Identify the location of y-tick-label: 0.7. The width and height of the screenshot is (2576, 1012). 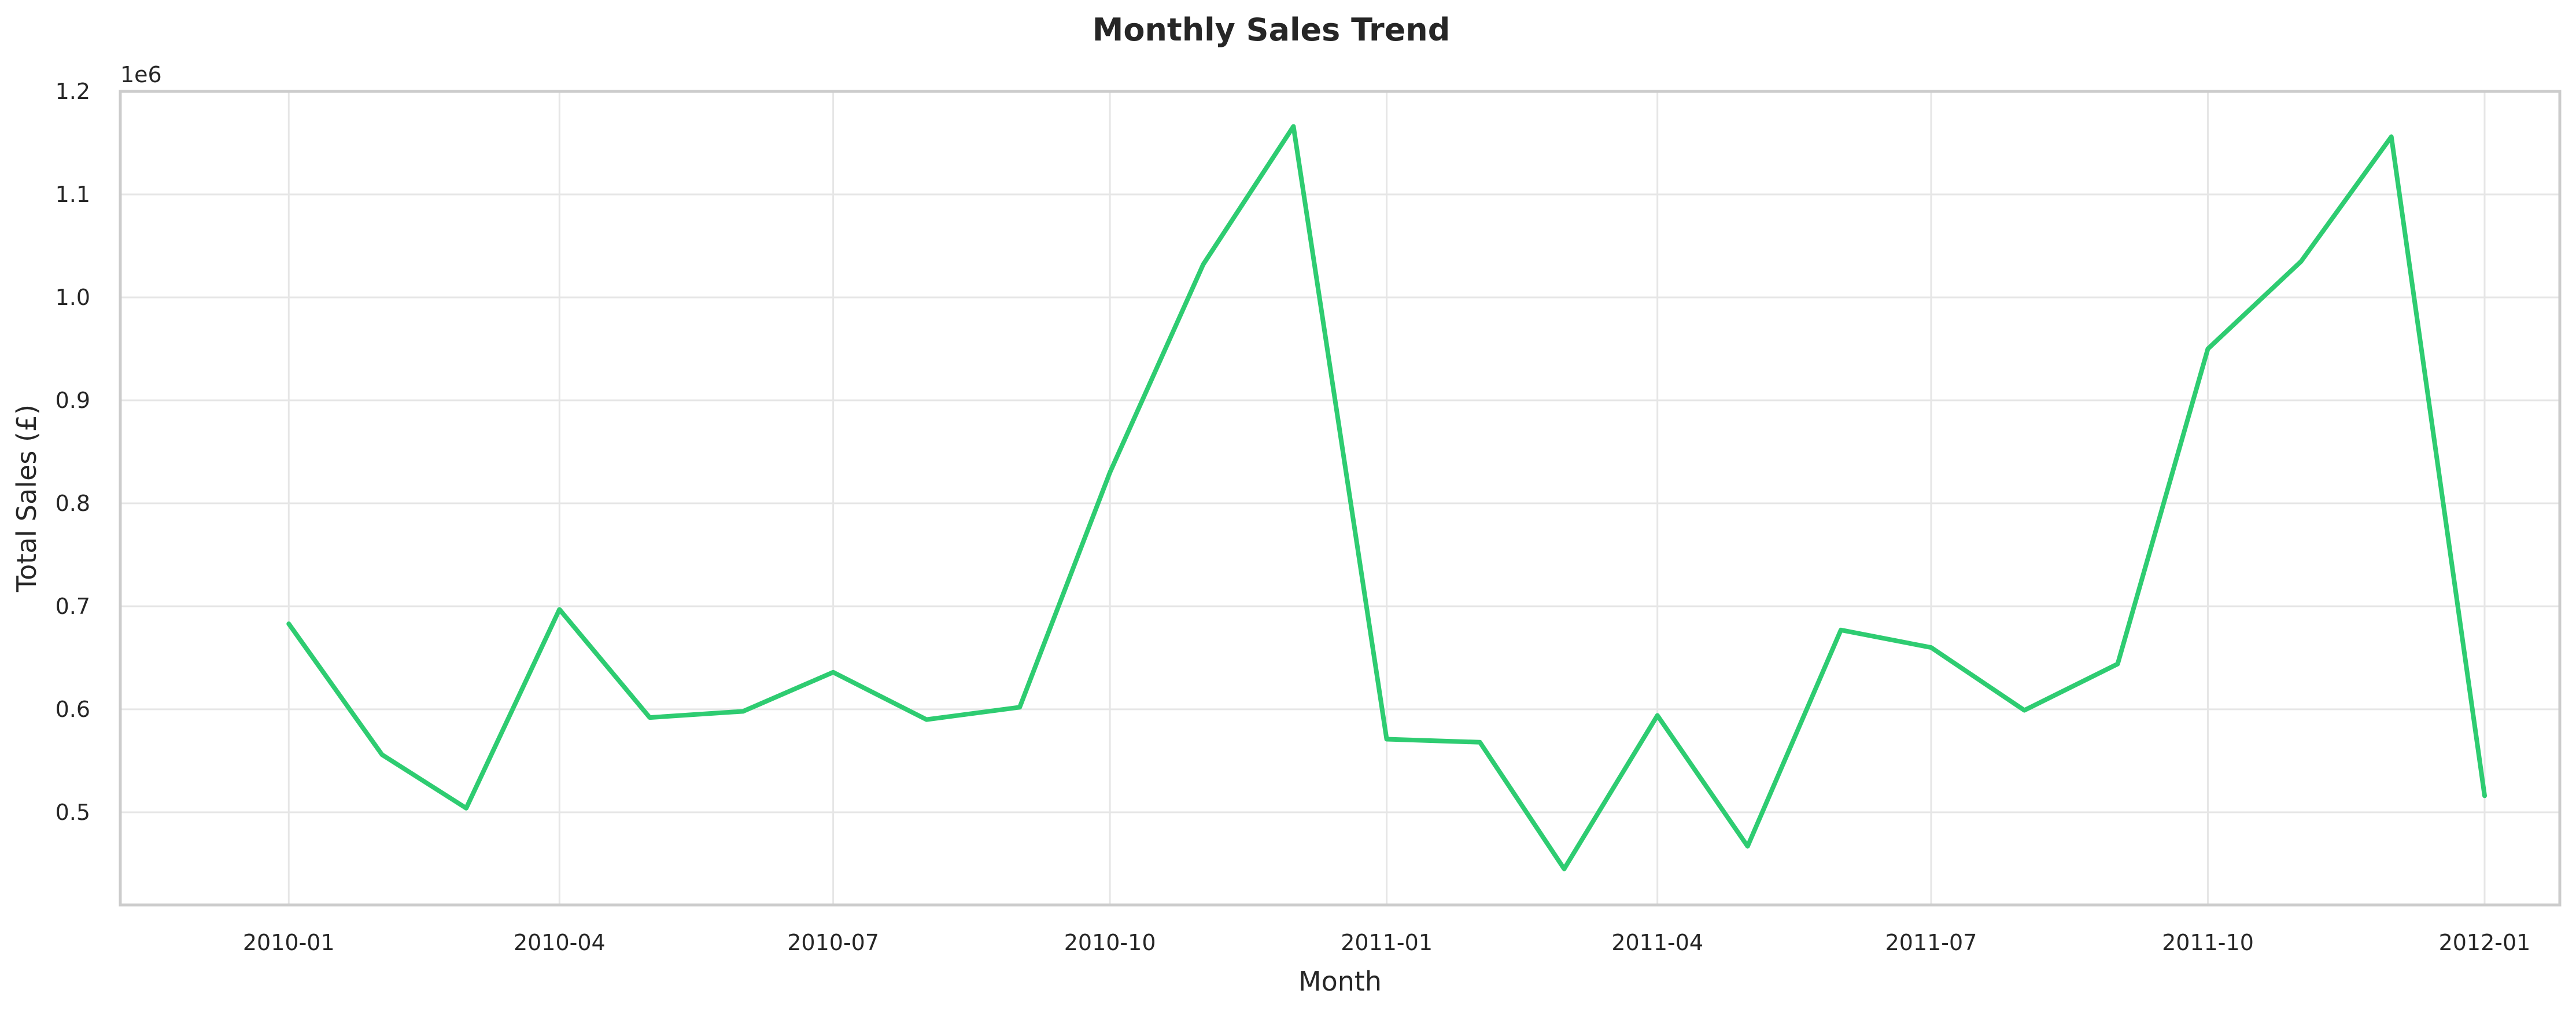
(73, 606).